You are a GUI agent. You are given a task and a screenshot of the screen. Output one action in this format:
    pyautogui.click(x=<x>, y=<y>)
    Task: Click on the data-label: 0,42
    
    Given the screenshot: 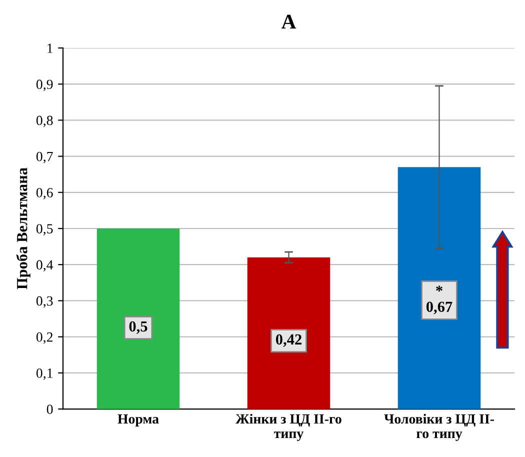 What is the action you would take?
    pyautogui.click(x=289, y=340)
    